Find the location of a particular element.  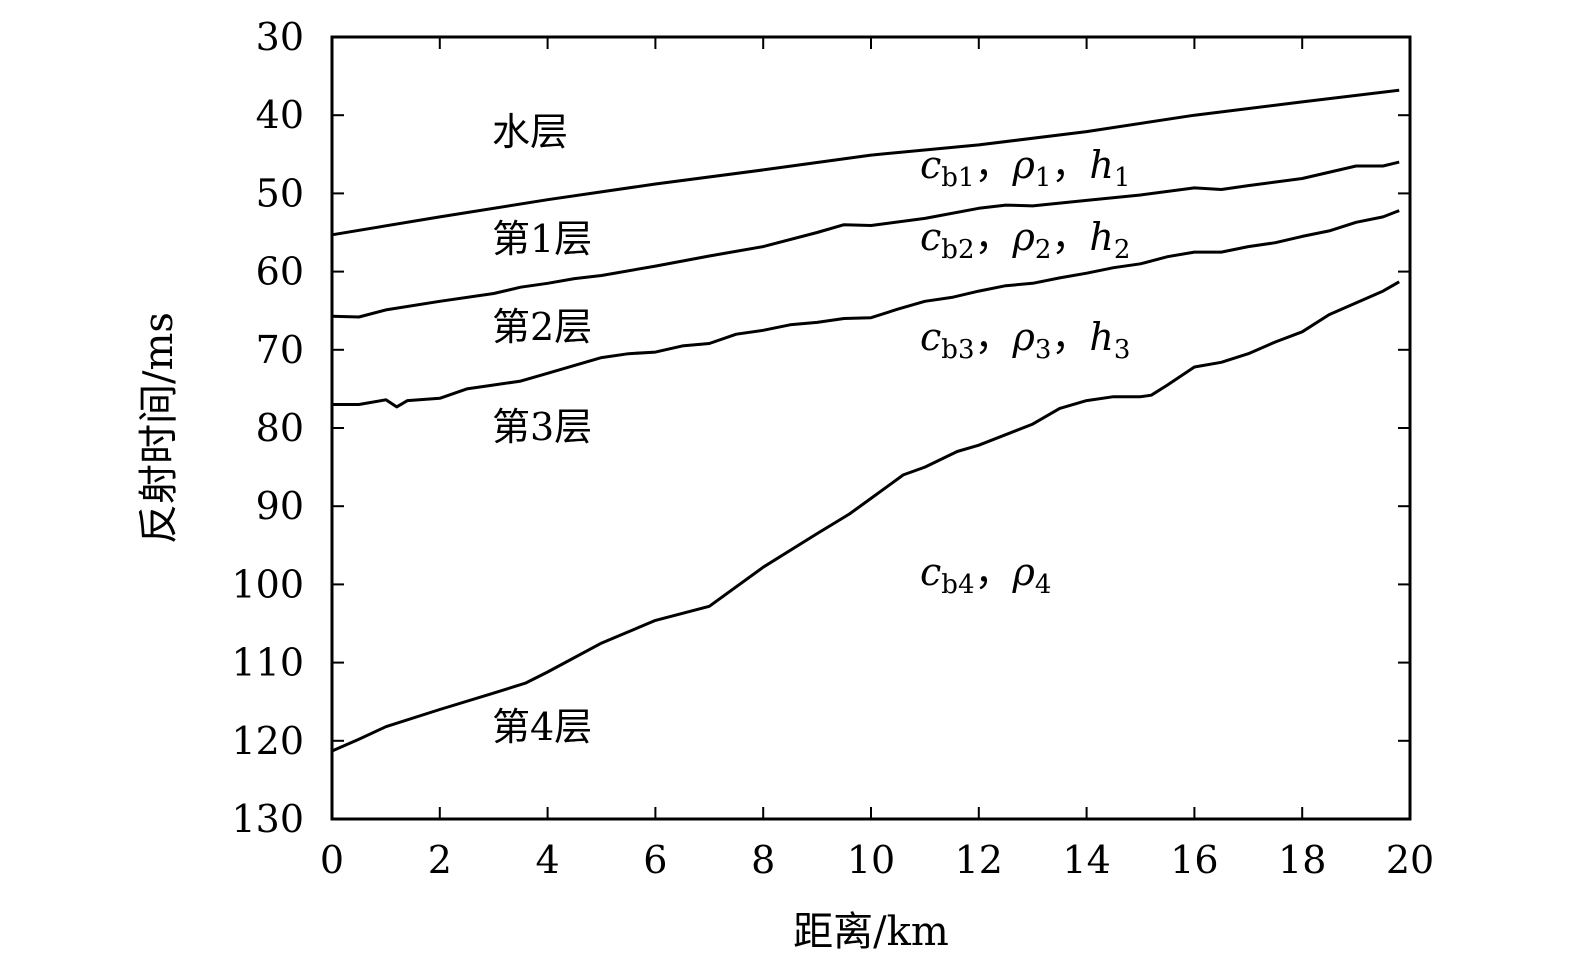

label-layer-2: 第2层 is located at coordinates (542, 327).